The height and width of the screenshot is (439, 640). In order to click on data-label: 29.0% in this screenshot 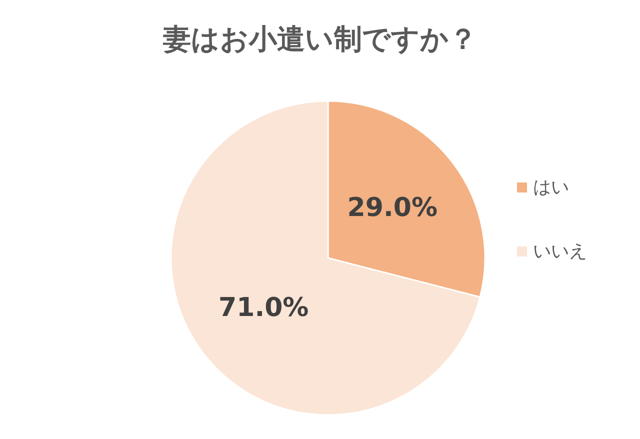, I will do `click(392, 208)`.